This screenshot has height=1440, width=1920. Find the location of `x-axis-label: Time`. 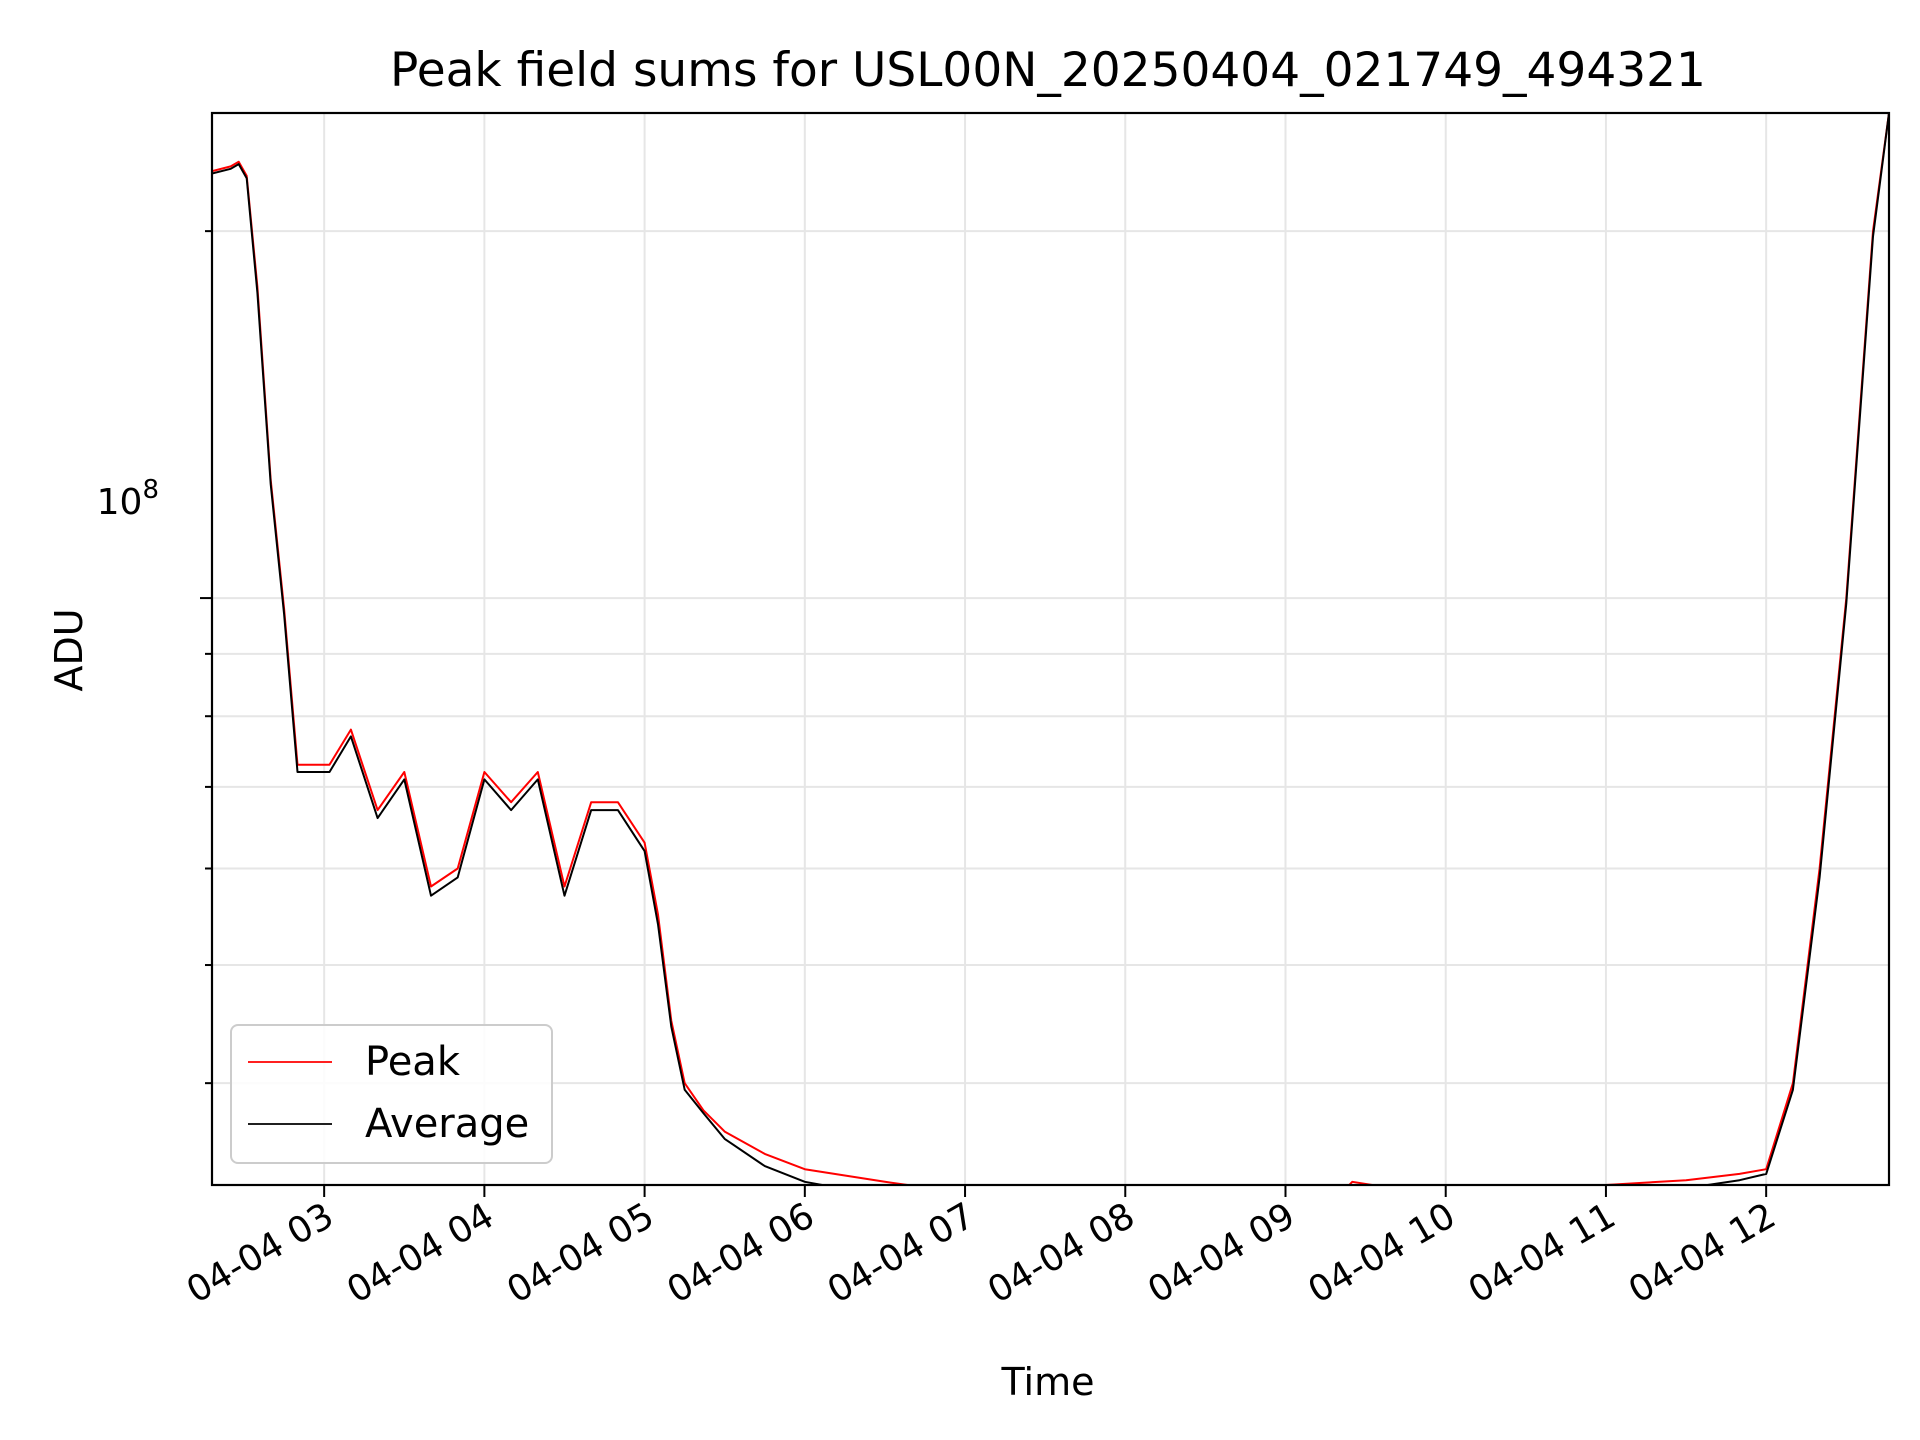

x-axis-label: Time is located at coordinates (1048, 1382).